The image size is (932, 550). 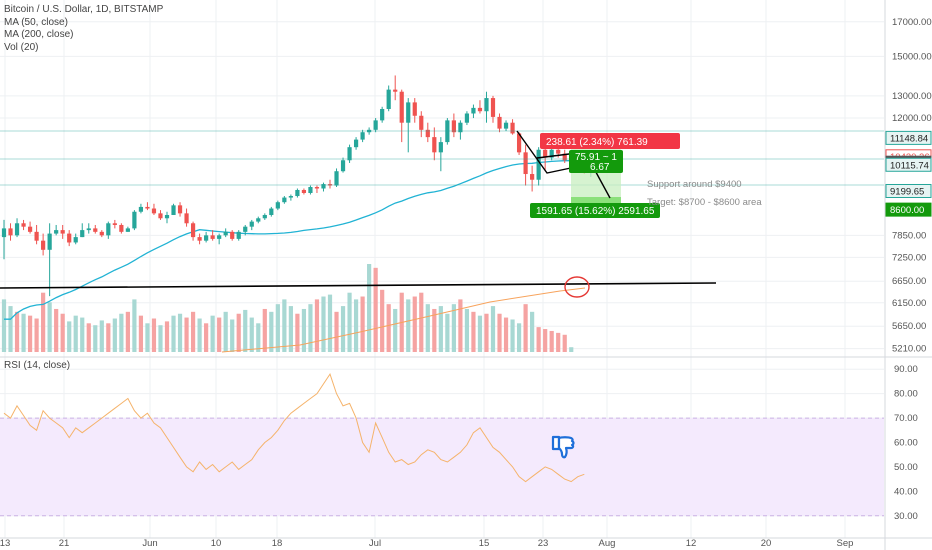 I want to click on date-tick-label: Sep, so click(x=845, y=543).